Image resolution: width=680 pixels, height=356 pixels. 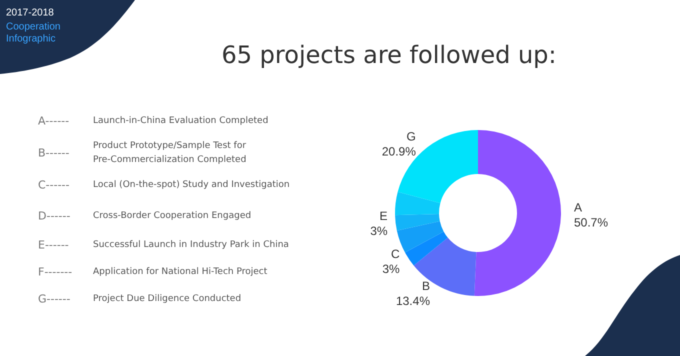 I want to click on text: B------ Product Prototype/Sample Test for Pre-Commercialization Completed, so click(x=142, y=153).